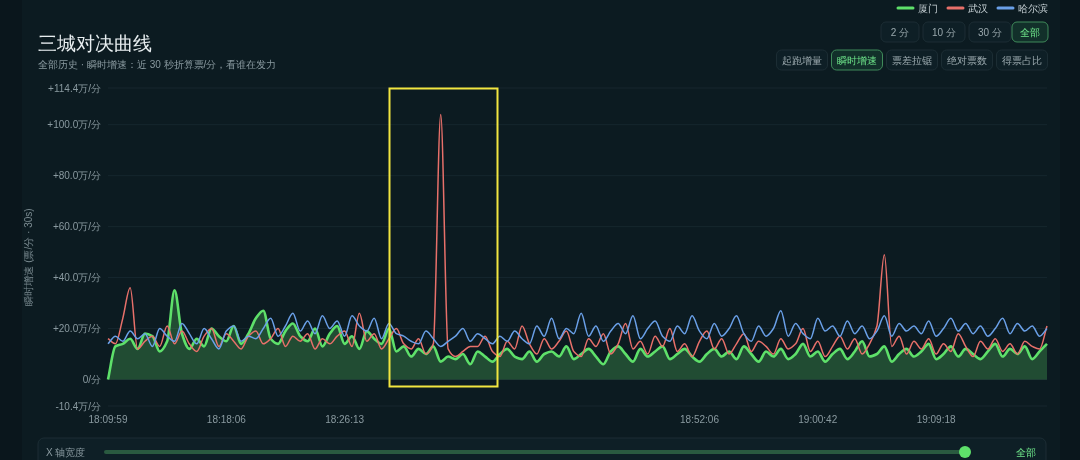 The image size is (1080, 460). Describe the element at coordinates (857, 60) in the screenshot. I see `text: 瞬时增速` at that location.